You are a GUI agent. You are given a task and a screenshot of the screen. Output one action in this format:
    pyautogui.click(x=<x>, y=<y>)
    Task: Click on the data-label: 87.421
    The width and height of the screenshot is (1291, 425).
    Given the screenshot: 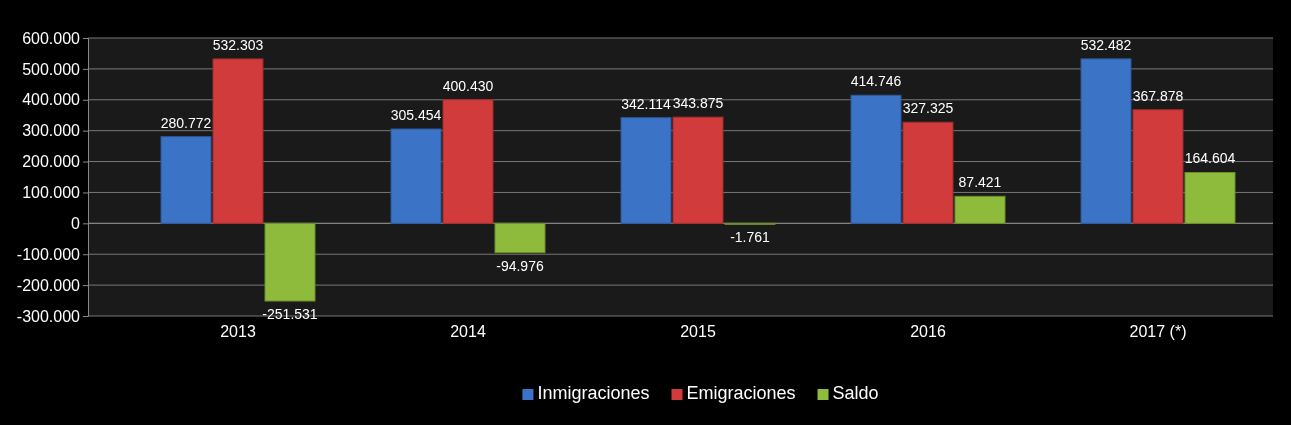 What is the action you would take?
    pyautogui.click(x=980, y=182)
    